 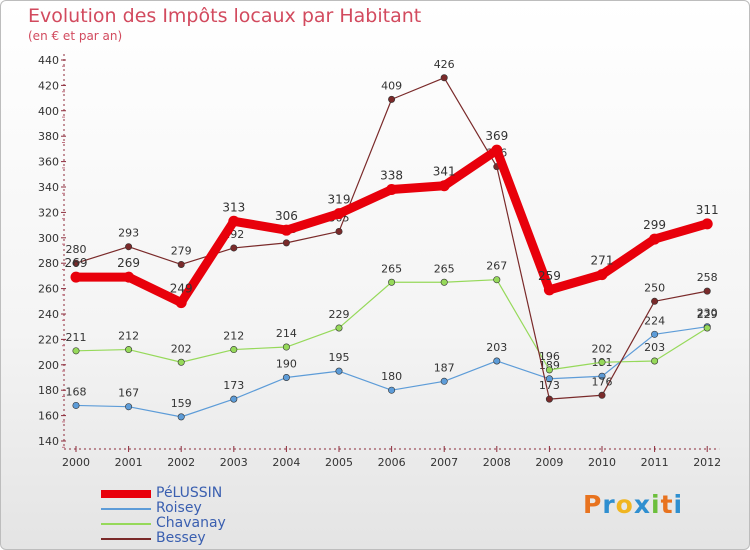 What do you see at coordinates (76, 462) in the screenshot?
I see `x-tick-label: 2000` at bounding box center [76, 462].